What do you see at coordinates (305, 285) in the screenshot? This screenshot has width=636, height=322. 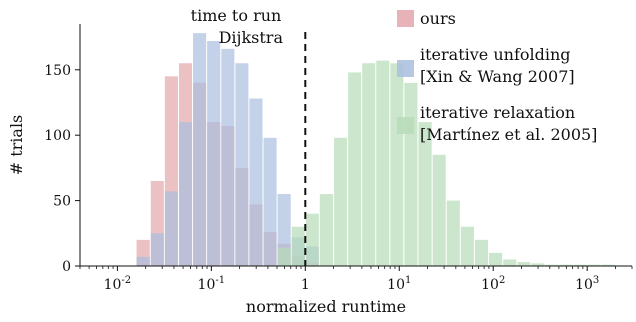 I see `x-tick-label-2: 1` at bounding box center [305, 285].